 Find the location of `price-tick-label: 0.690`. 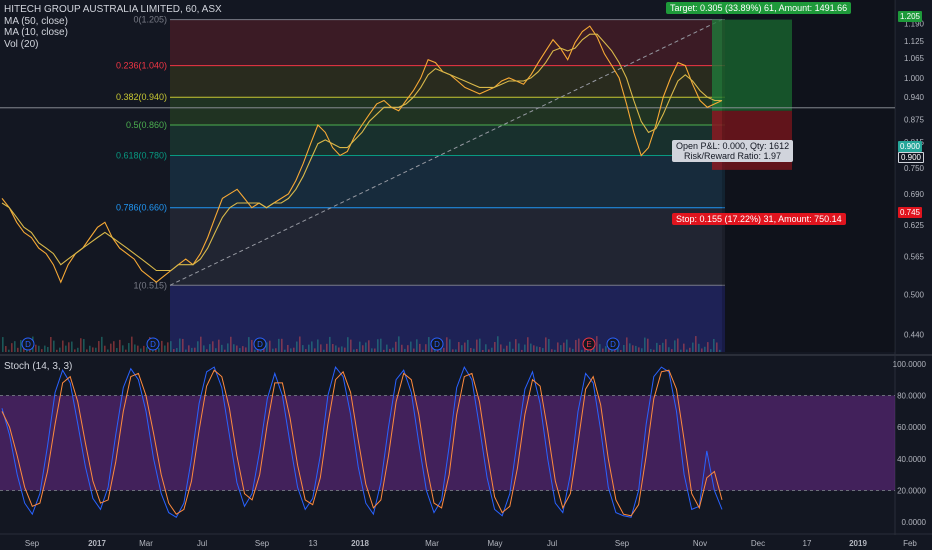

price-tick-label: 0.690 is located at coordinates (914, 194).